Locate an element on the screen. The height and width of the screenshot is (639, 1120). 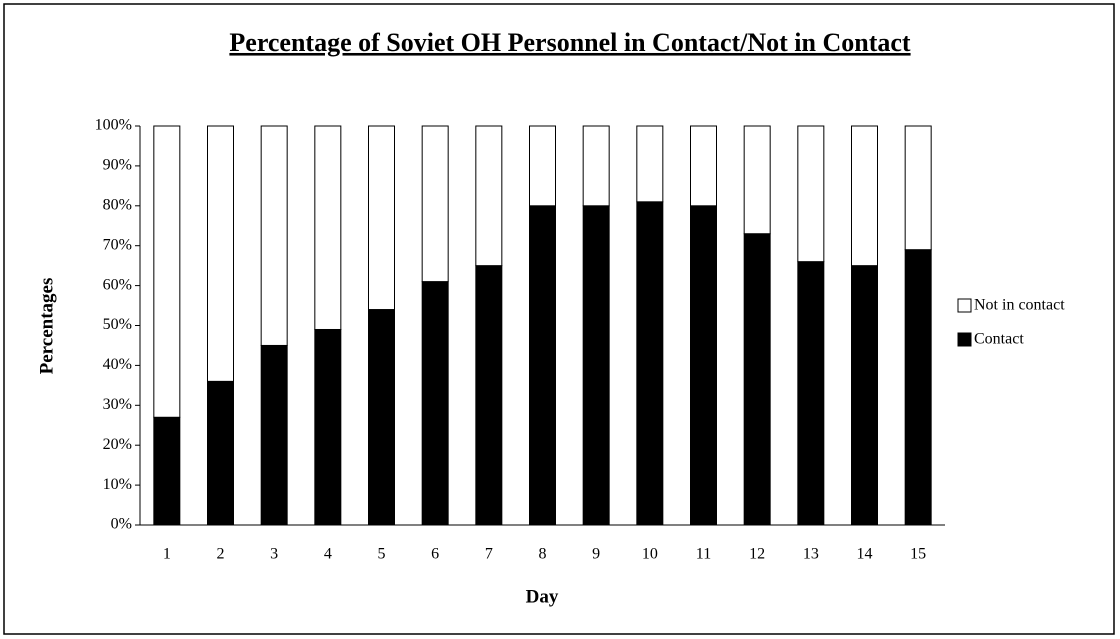
y-tick-label: 0% is located at coordinates (121, 524).